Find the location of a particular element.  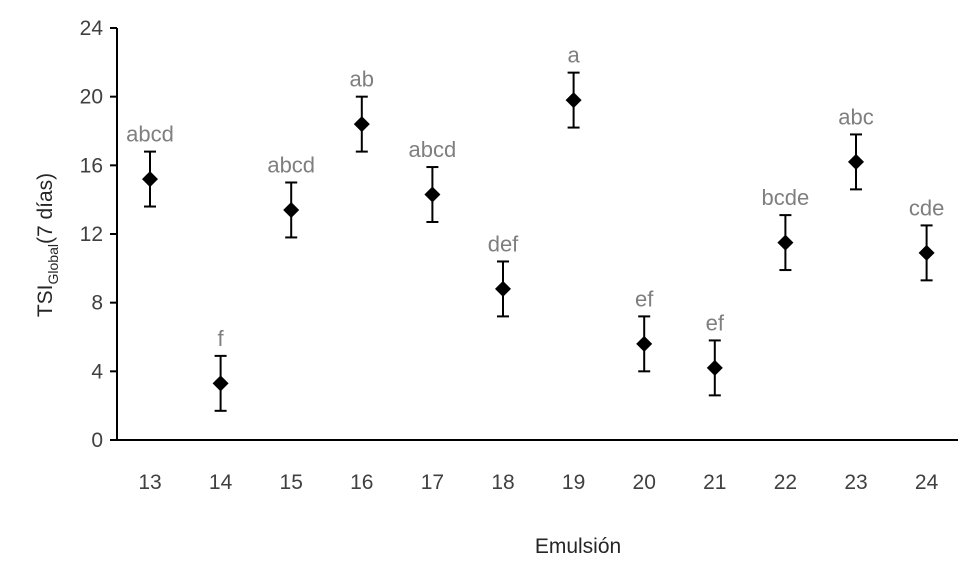

x-tick-label: 23 is located at coordinates (855, 482).